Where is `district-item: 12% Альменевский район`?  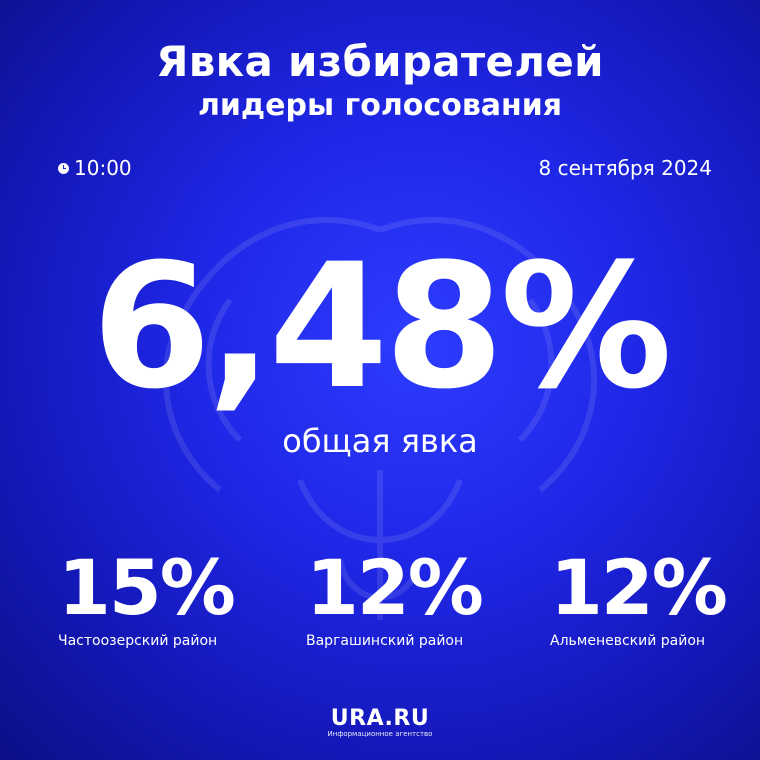
district-item: 12% Альменевский район is located at coordinates (650, 599).